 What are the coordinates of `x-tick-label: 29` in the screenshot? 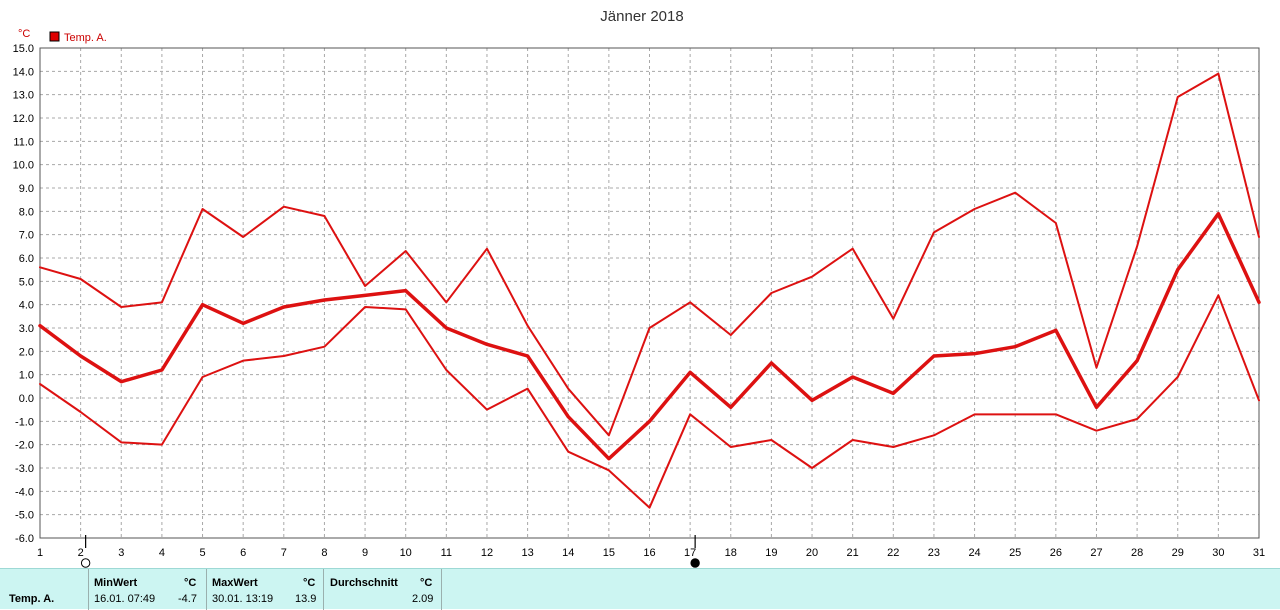 It's located at (1178, 553).